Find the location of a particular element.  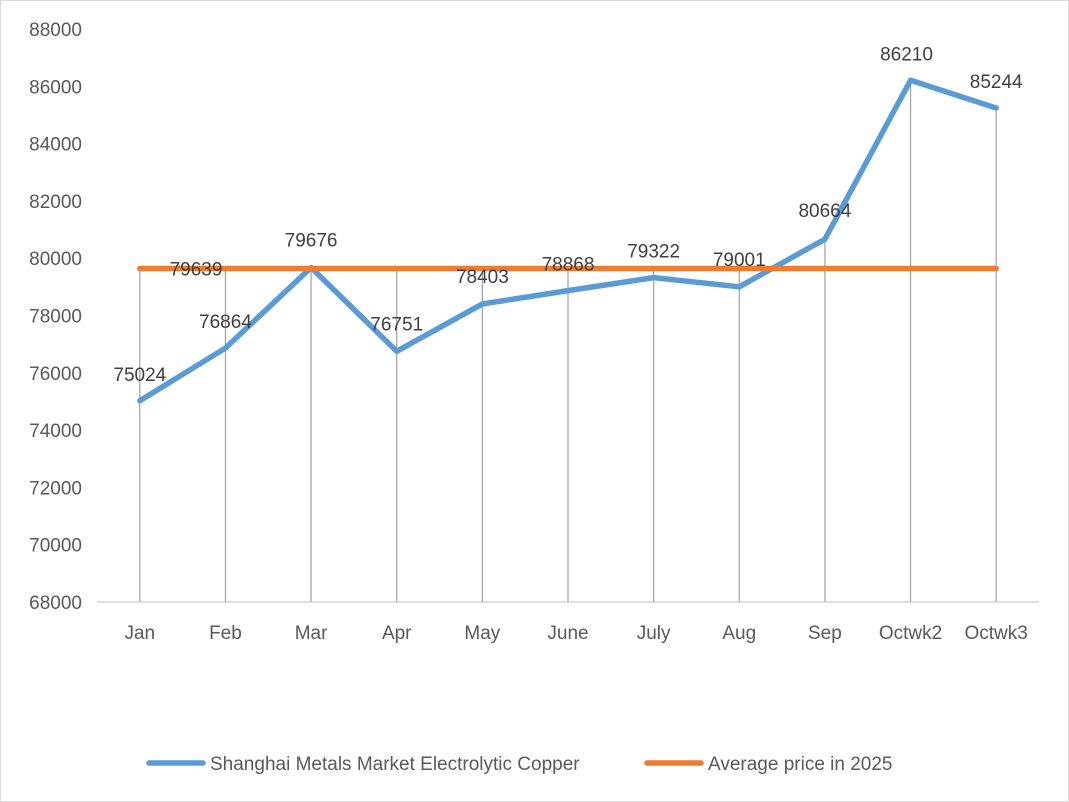

x-tick-label: Mar is located at coordinates (311, 633).